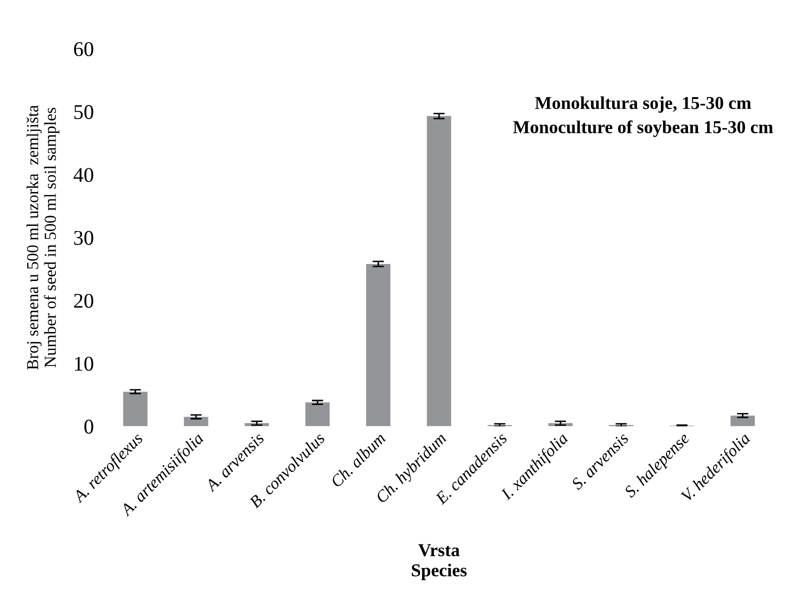 The width and height of the screenshot is (791, 609). I want to click on y-tick-label: 20, so click(84, 301).